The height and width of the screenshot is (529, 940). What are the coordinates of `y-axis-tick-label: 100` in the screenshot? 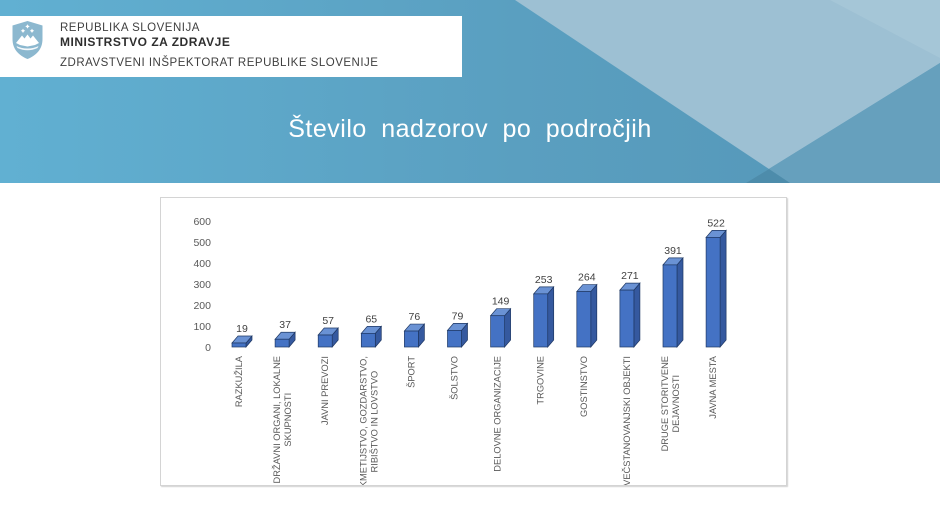 It's located at (202, 327).